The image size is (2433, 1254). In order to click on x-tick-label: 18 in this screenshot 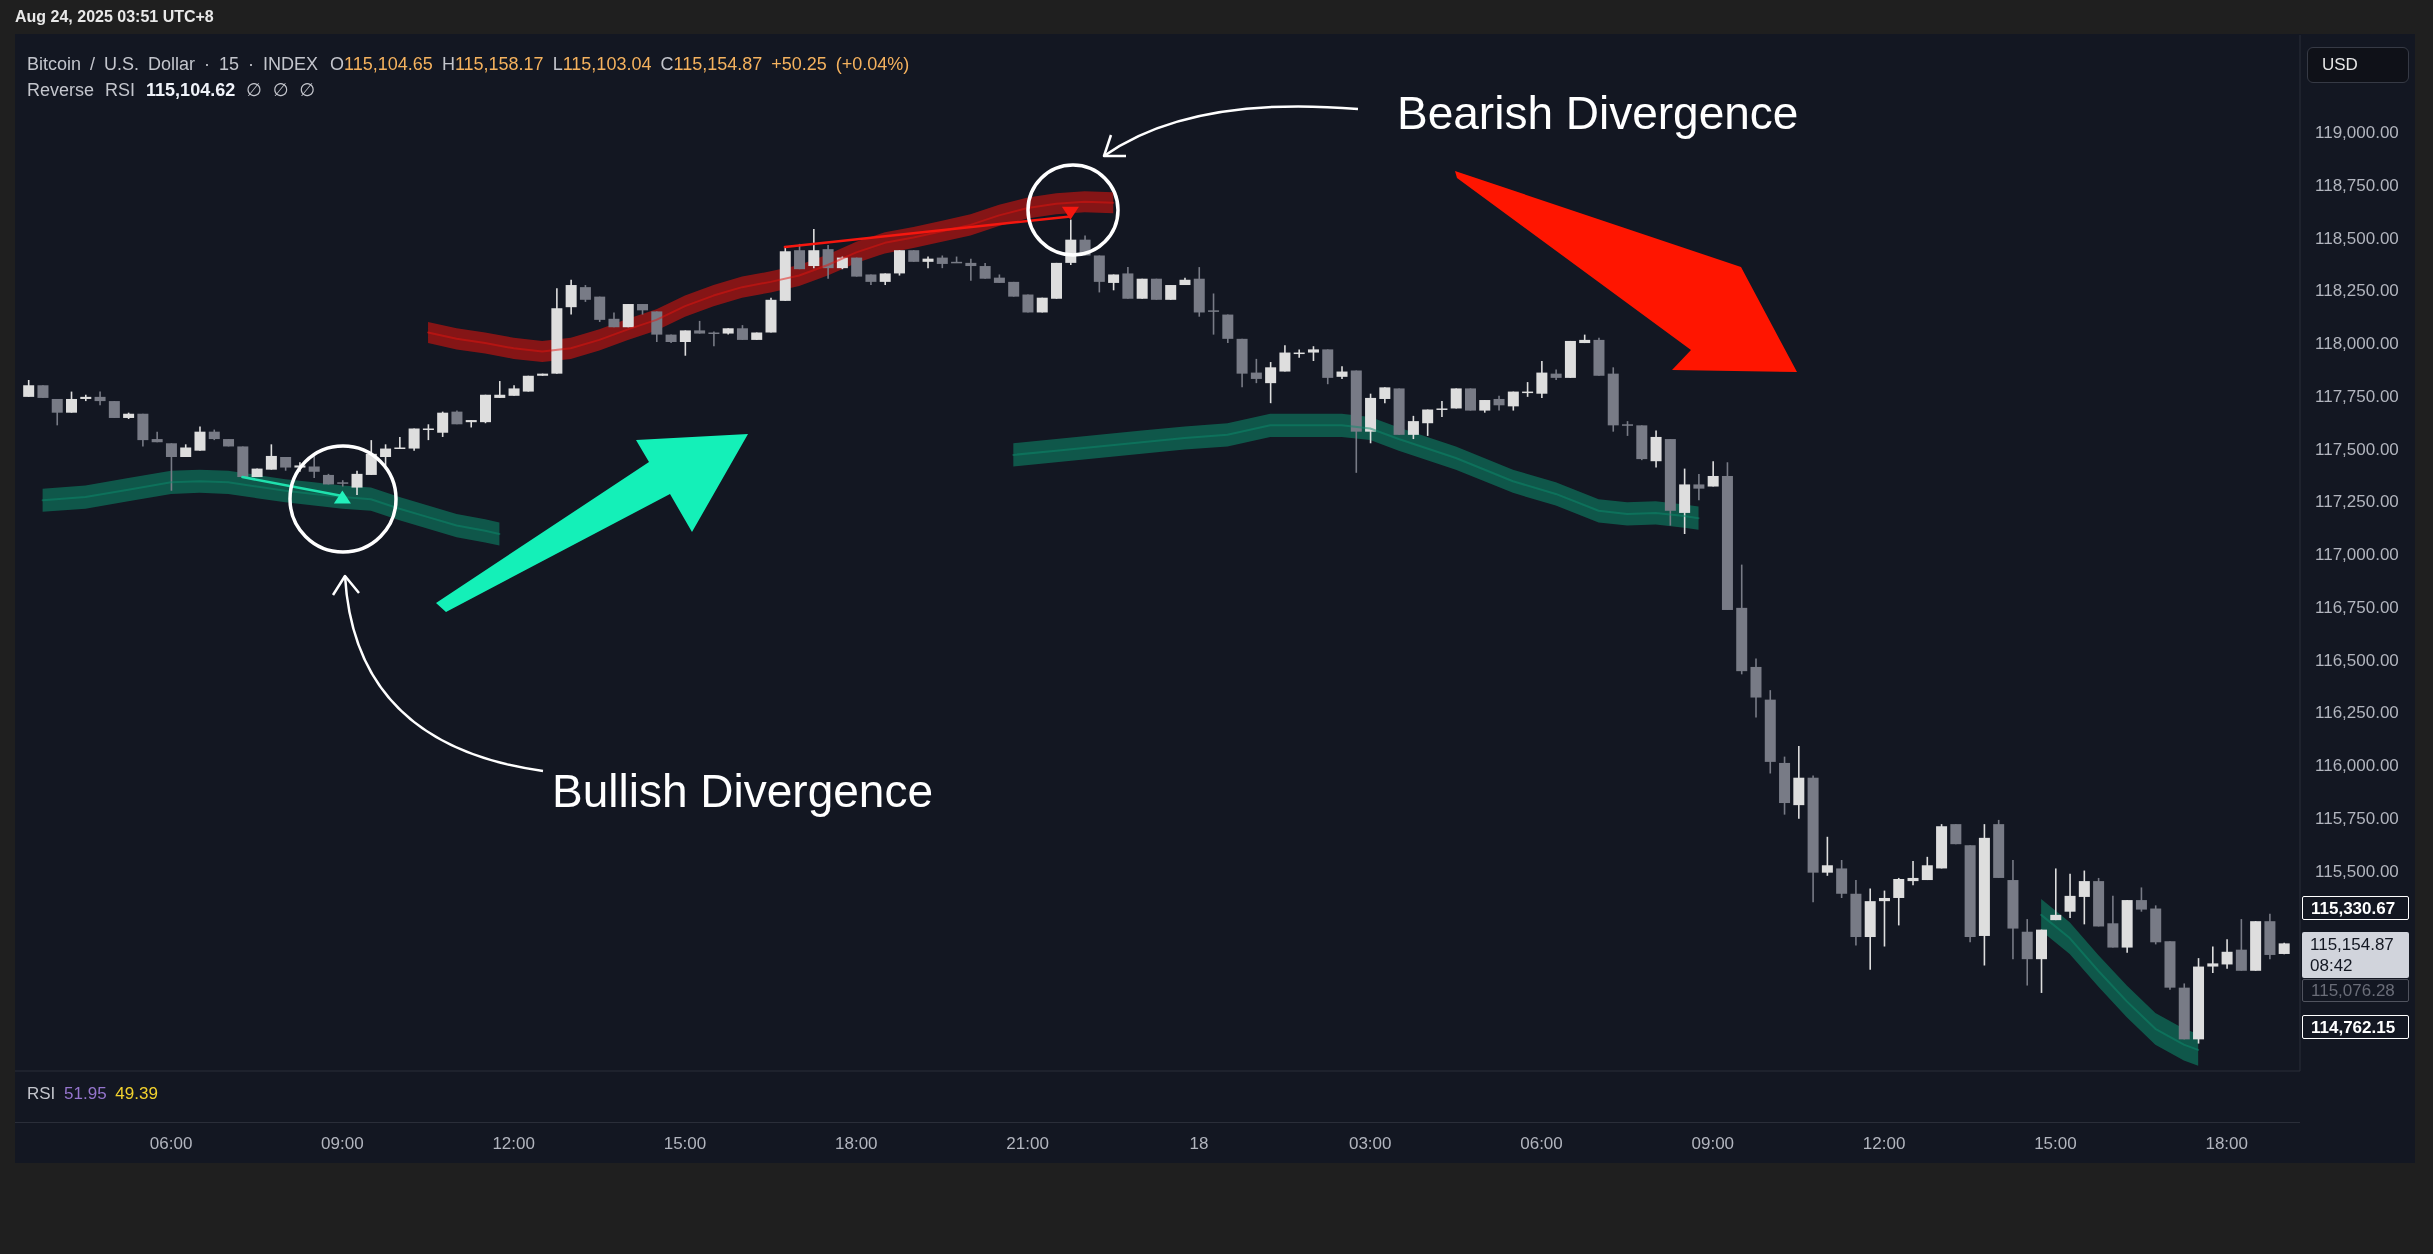, I will do `click(1199, 1144)`.